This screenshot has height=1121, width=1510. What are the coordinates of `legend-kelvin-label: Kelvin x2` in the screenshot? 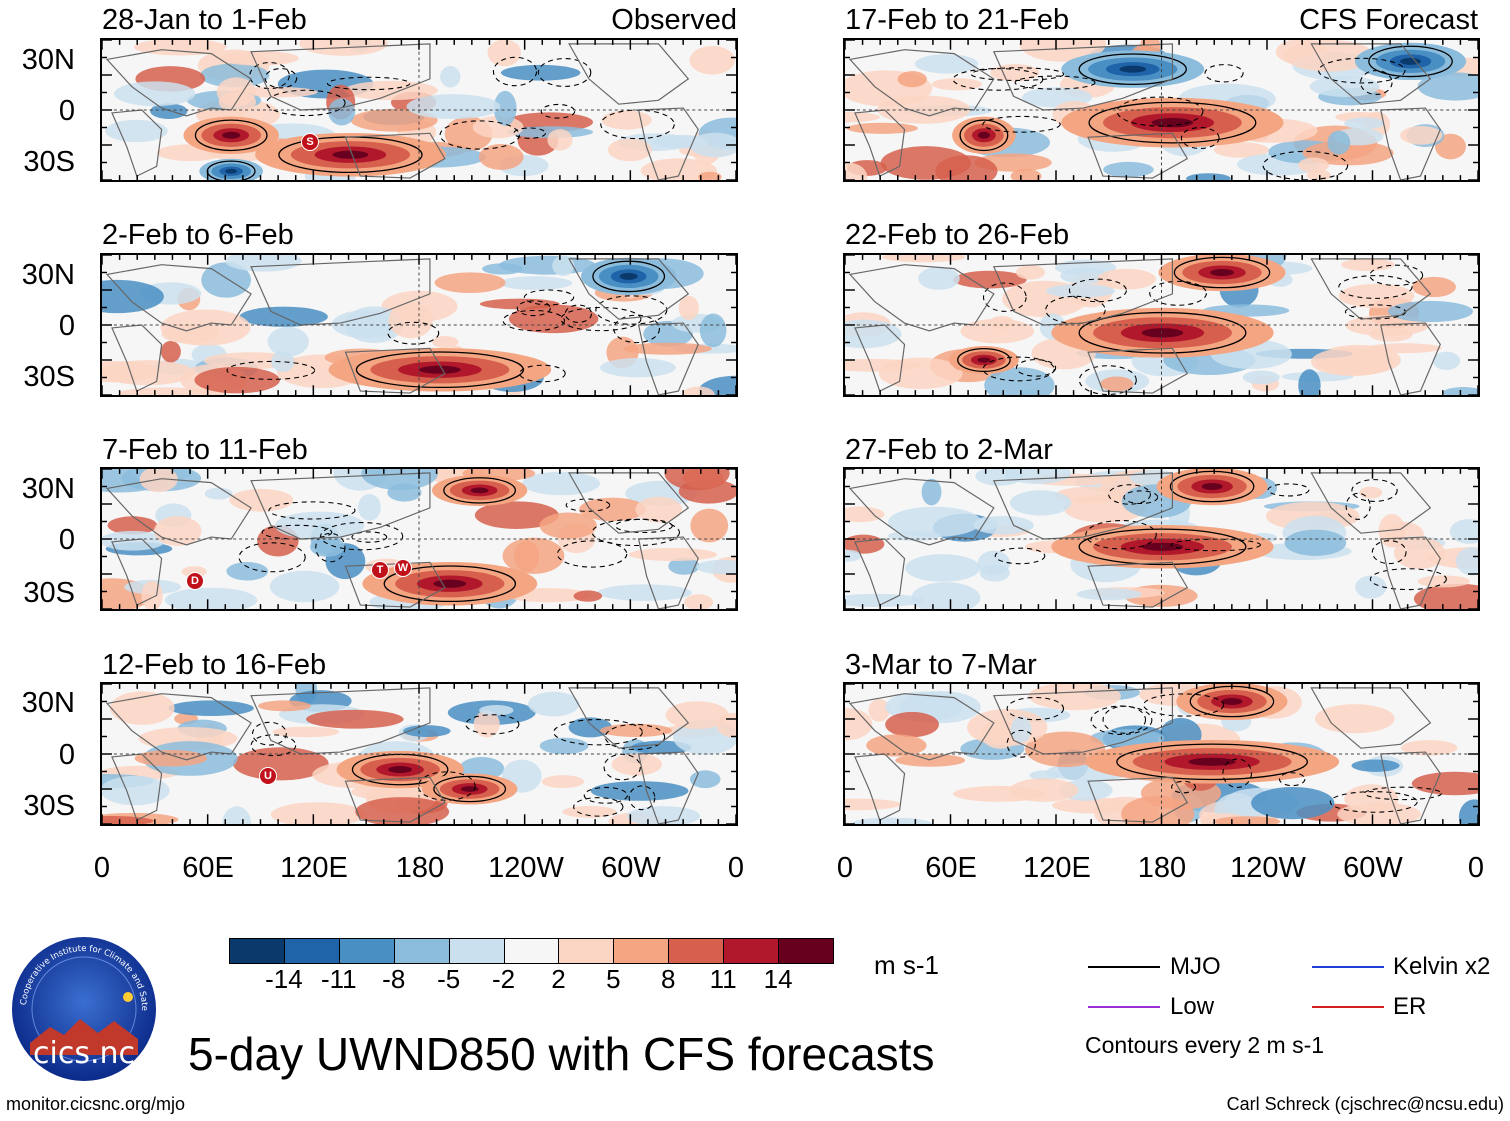 It's located at (1442, 966).